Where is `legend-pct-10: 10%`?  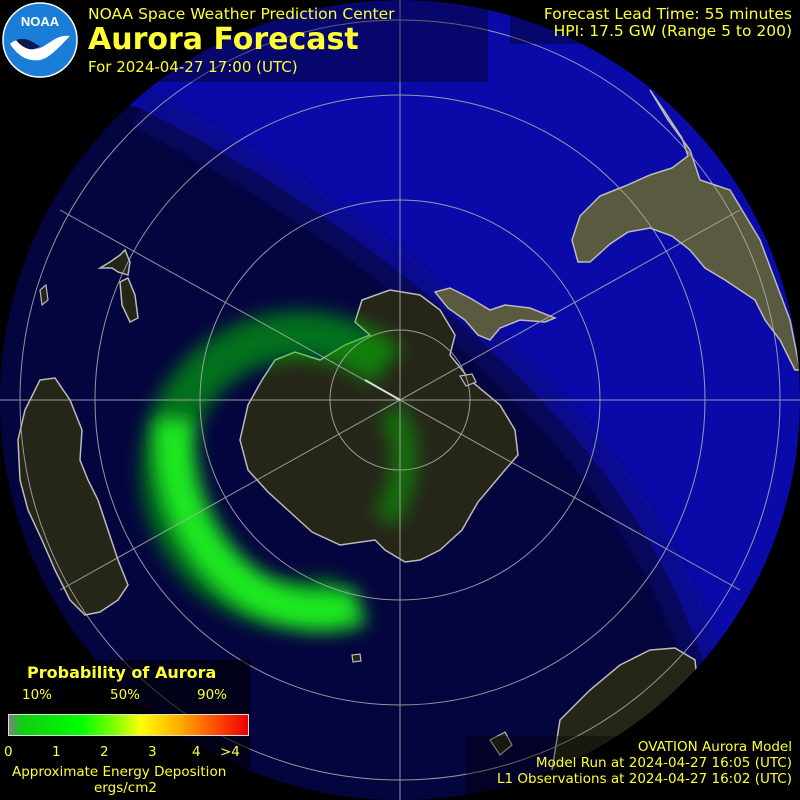 legend-pct-10: 10% is located at coordinates (37, 695).